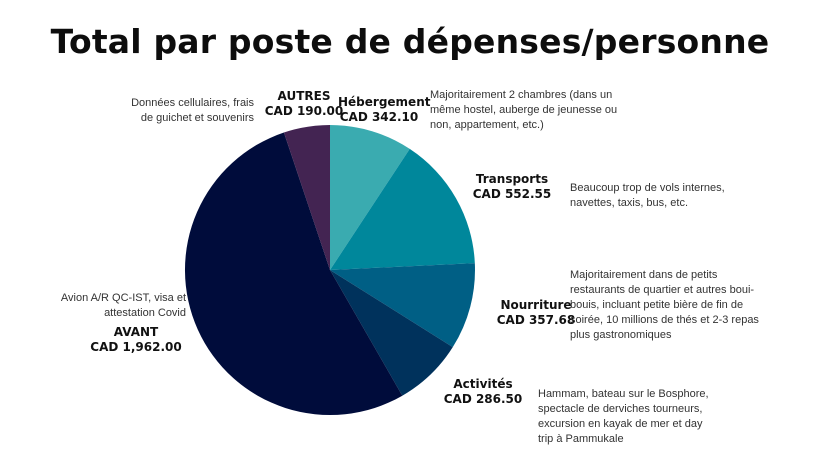 The height and width of the screenshot is (462, 820). I want to click on pie-slice-nourriture, so click(402, 305).